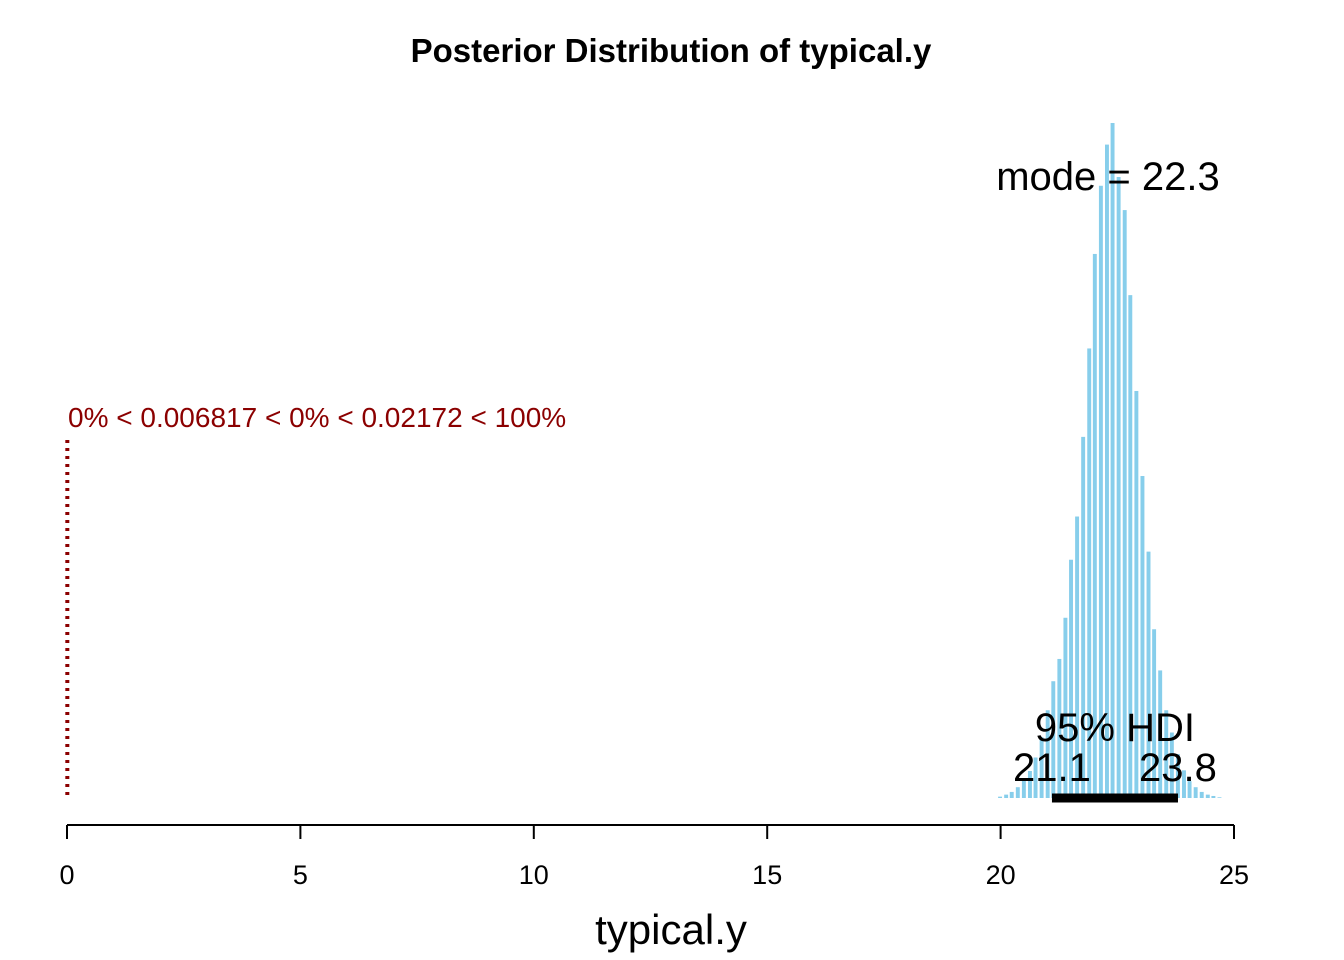  I want to click on histogram-bars, so click(1110, 461).